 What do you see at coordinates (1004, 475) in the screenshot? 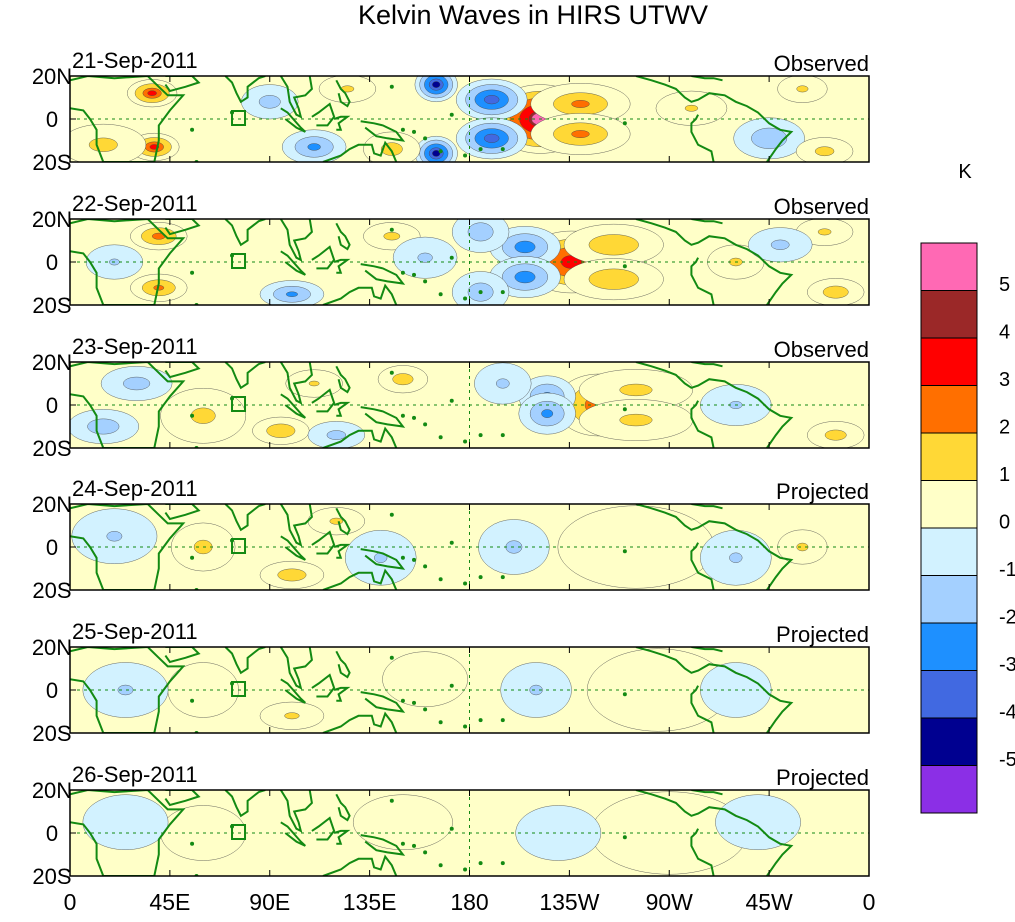
I see `colorbar-tick-label: 1` at bounding box center [1004, 475].